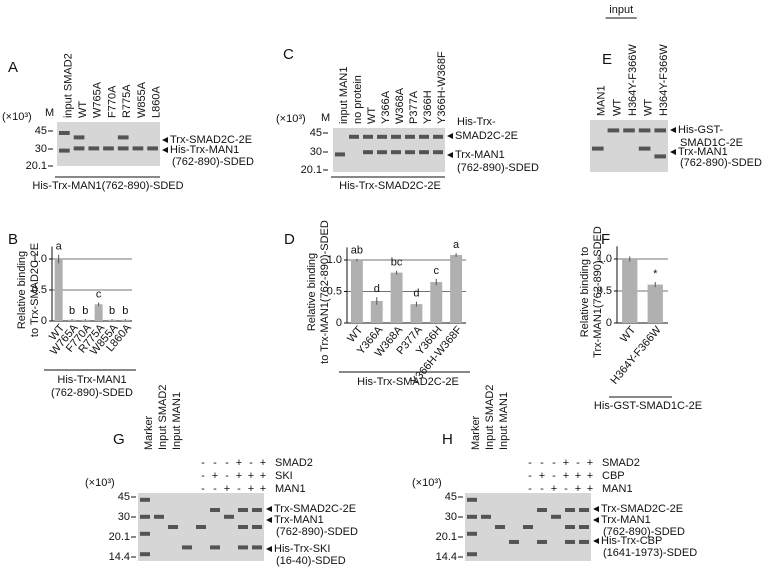 Image resolution: width=764 pixels, height=567 pixels. What do you see at coordinates (157, 102) in the screenshot?
I see `lane-label: L860A` at bounding box center [157, 102].